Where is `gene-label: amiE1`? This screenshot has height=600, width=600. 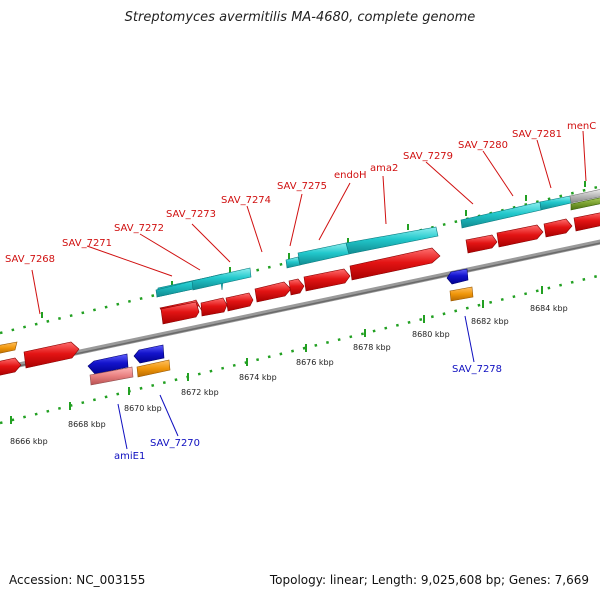
gene-label: amiE1 is located at coordinates (129, 456).